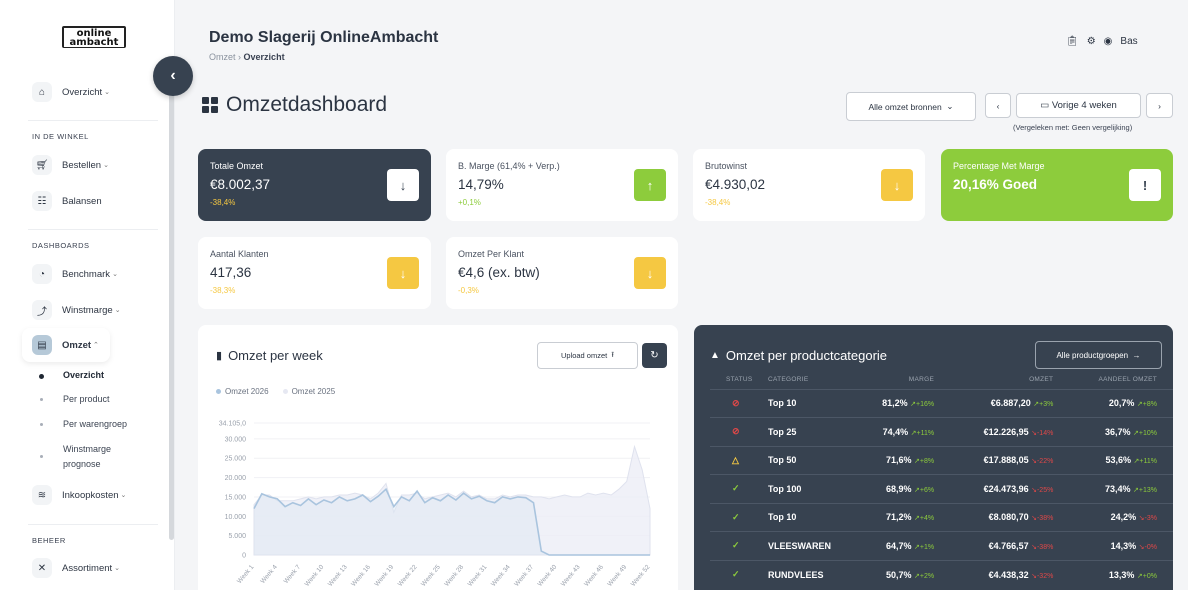 This screenshot has height=590, width=1188. Describe the element at coordinates (924, 547) in the screenshot. I see `change-indicator: ↗+1%` at that location.